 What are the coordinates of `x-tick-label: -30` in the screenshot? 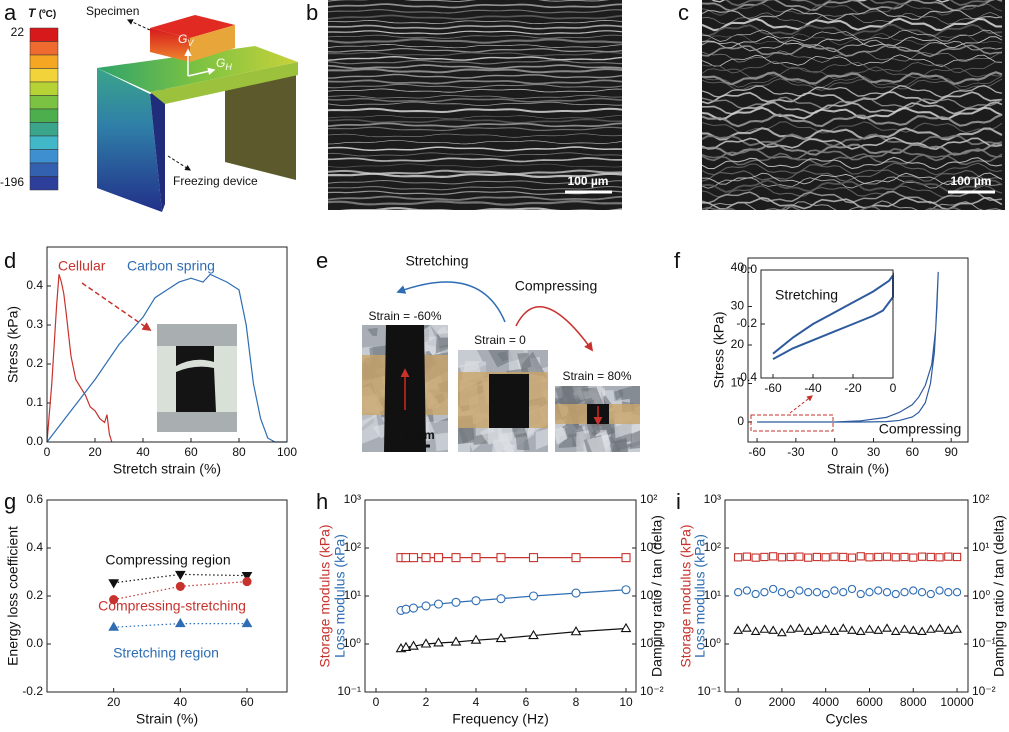 It's located at (796, 452).